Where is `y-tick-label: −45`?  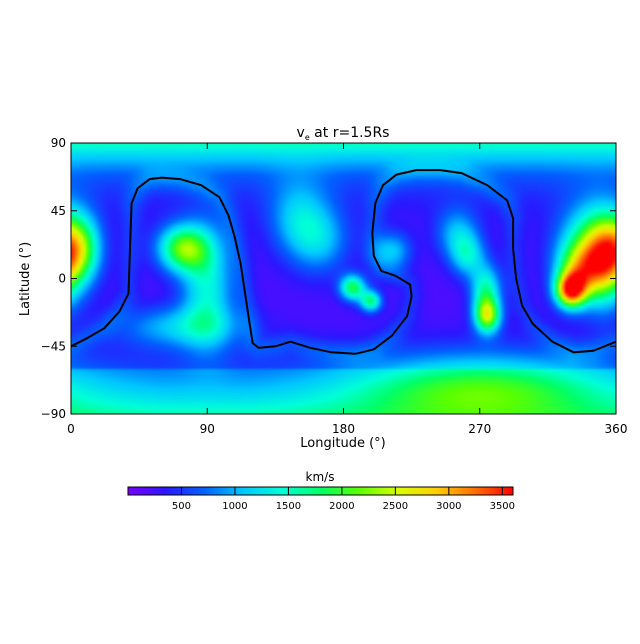
y-tick-label: −45 is located at coordinates (53, 346).